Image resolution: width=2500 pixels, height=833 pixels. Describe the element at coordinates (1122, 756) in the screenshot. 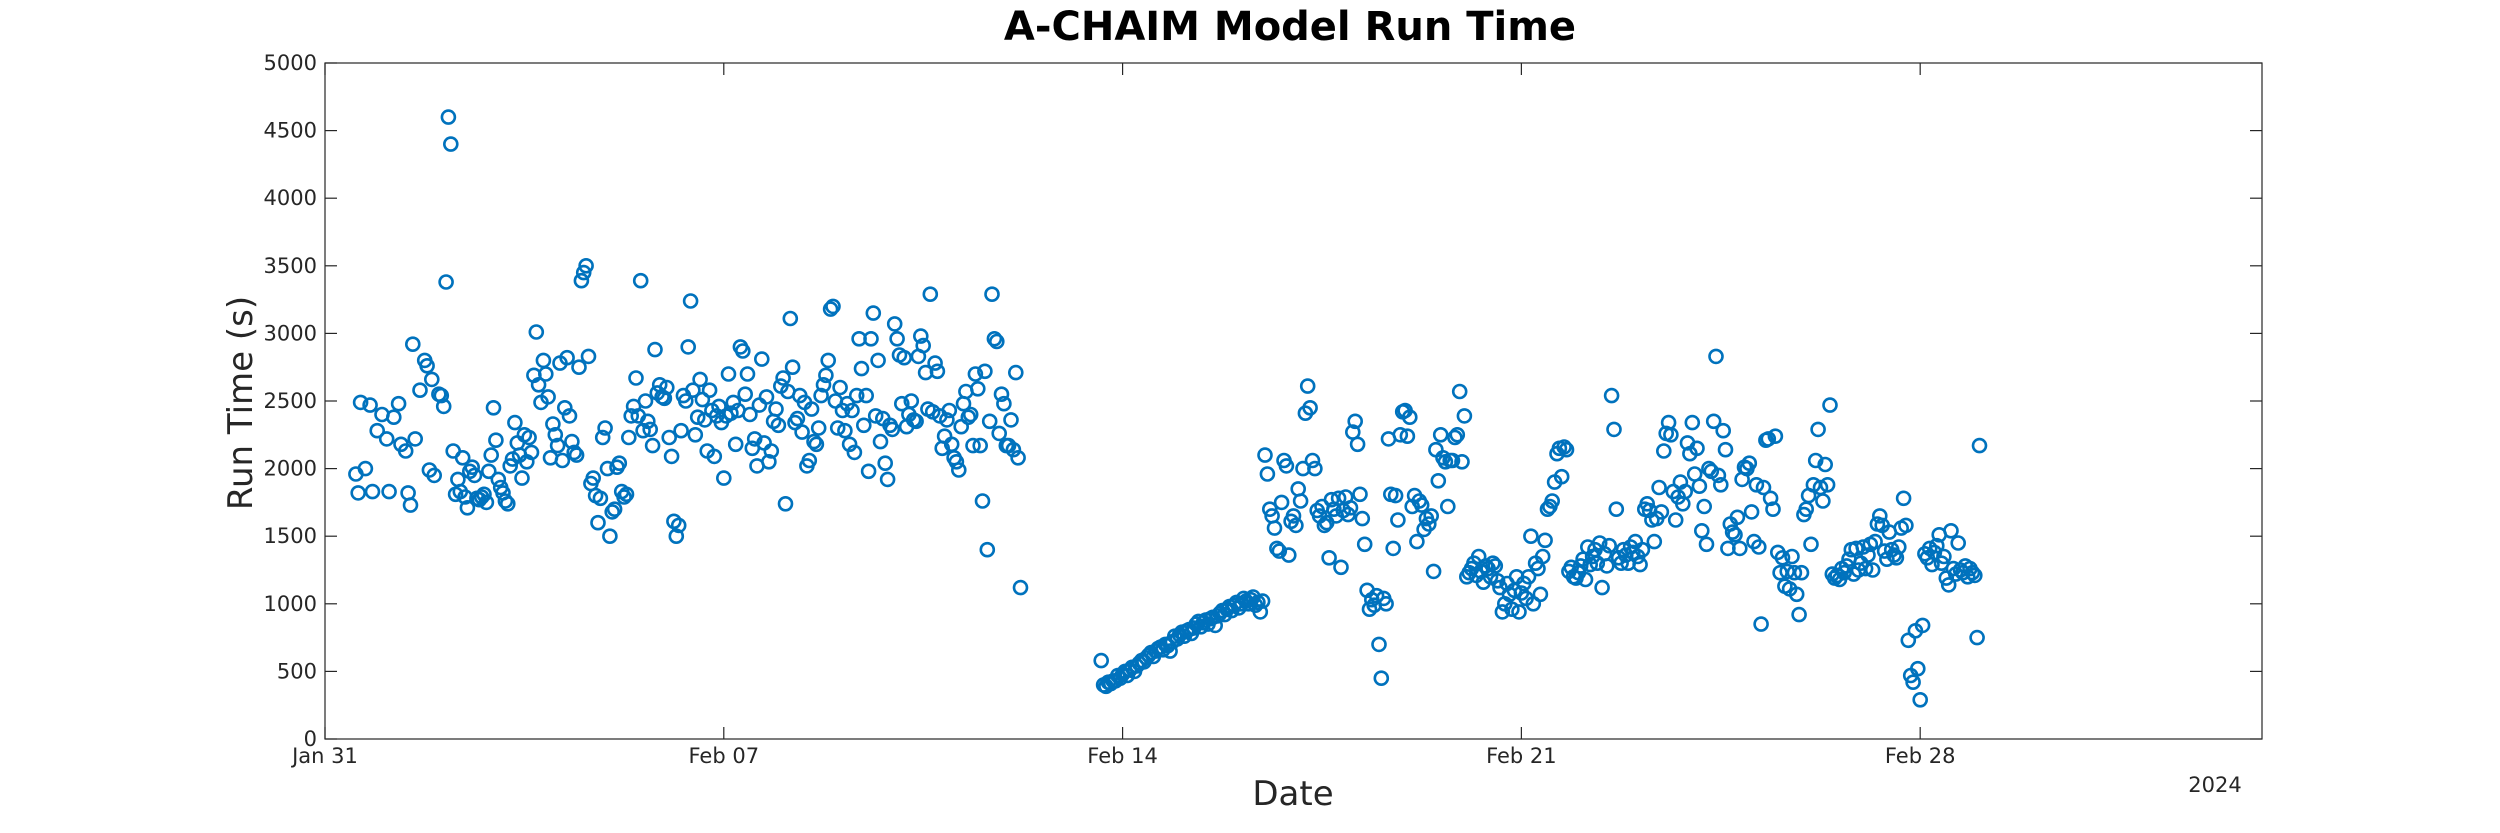

I see `x-tick-label: Feb 14` at that location.